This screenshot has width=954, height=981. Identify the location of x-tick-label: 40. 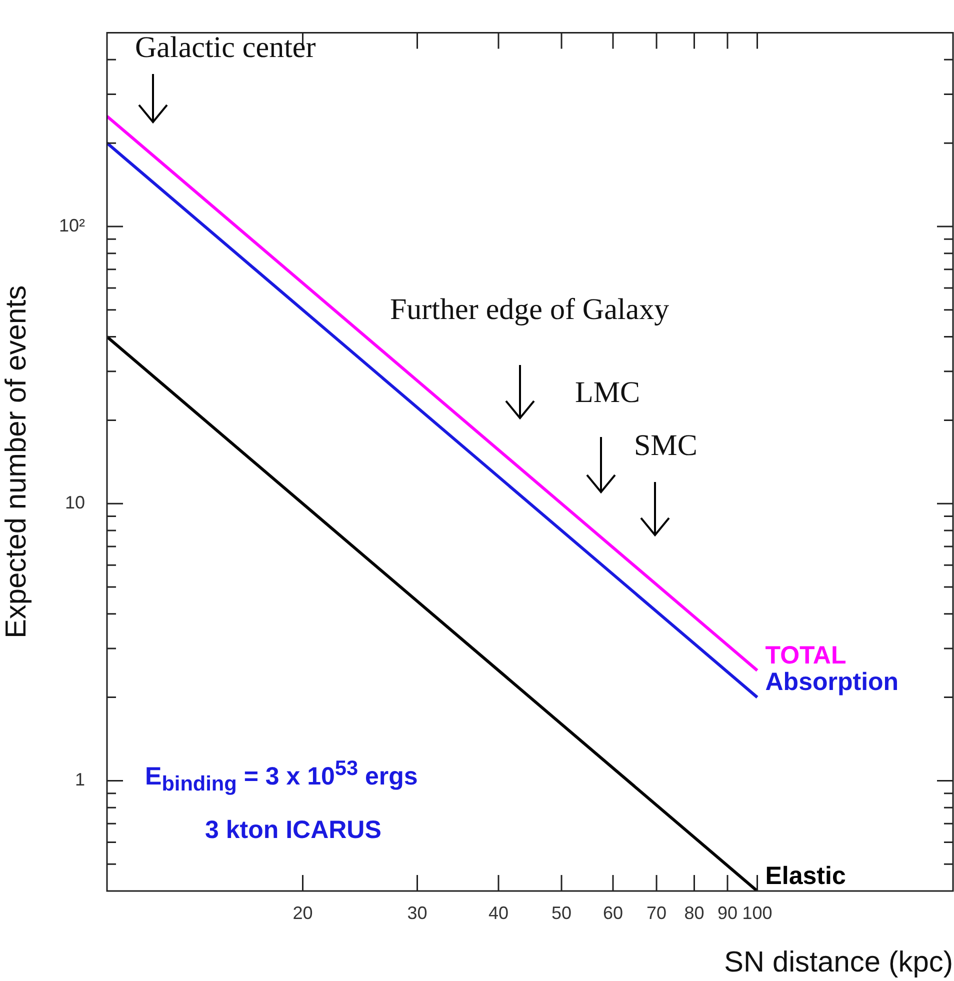
(498, 912).